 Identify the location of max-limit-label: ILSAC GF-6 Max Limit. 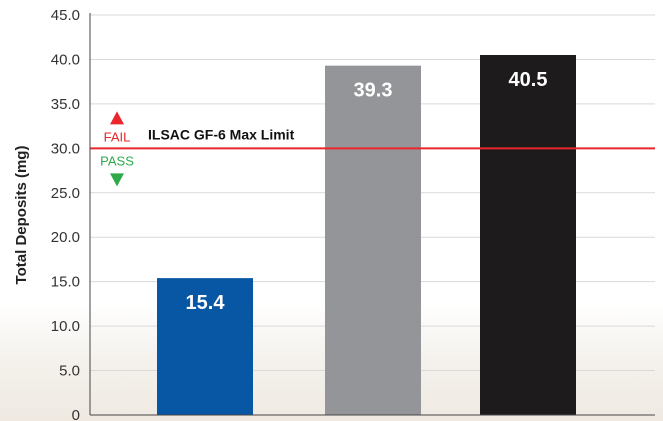
(221, 134).